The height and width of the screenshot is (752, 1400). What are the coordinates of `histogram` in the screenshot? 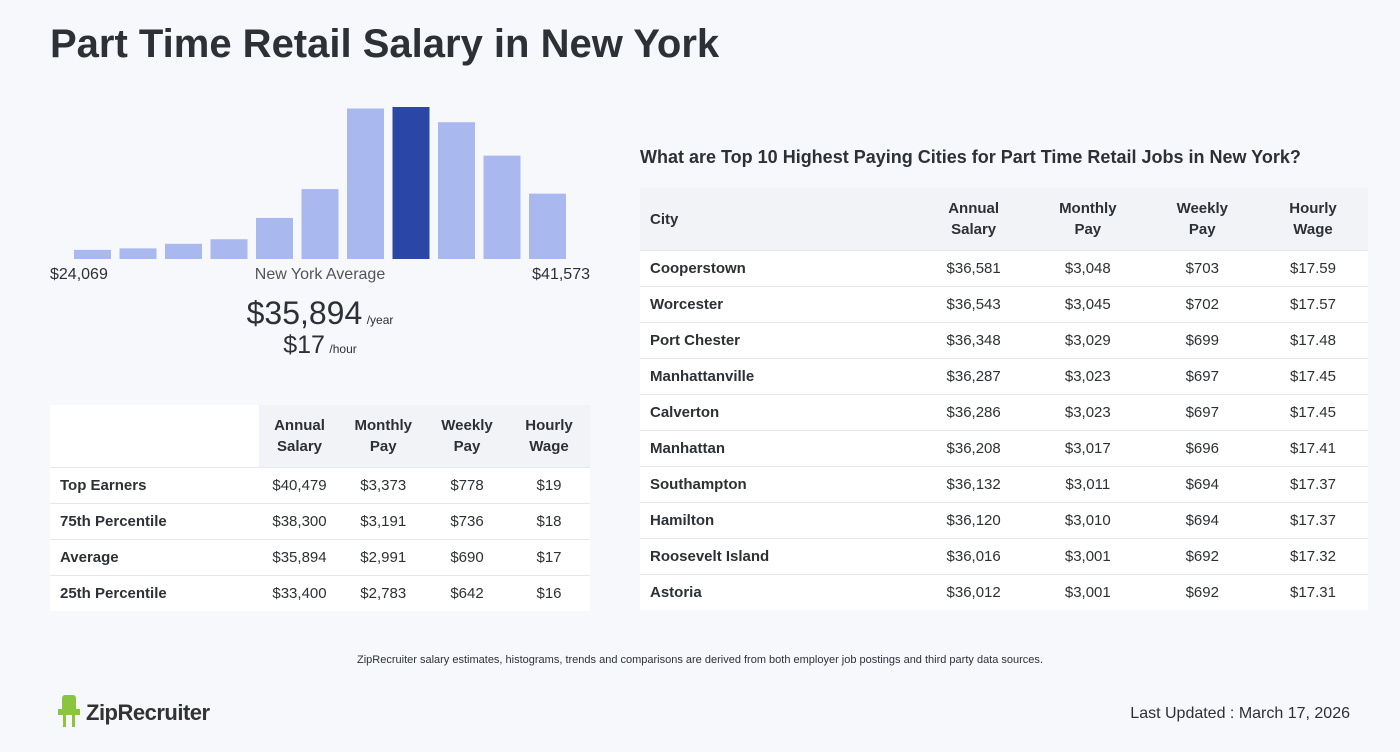 It's located at (320, 183).